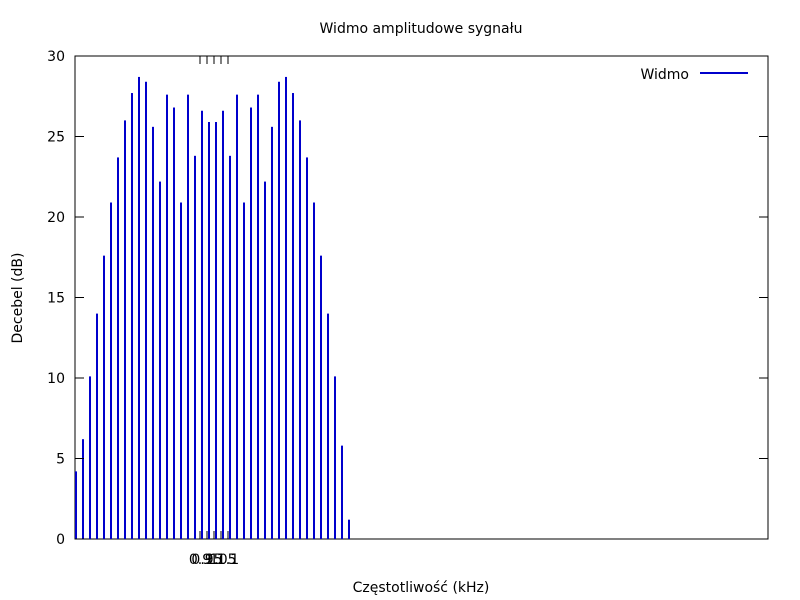  Describe the element at coordinates (694, 75) in the screenshot. I see `legend: Widmo` at that location.